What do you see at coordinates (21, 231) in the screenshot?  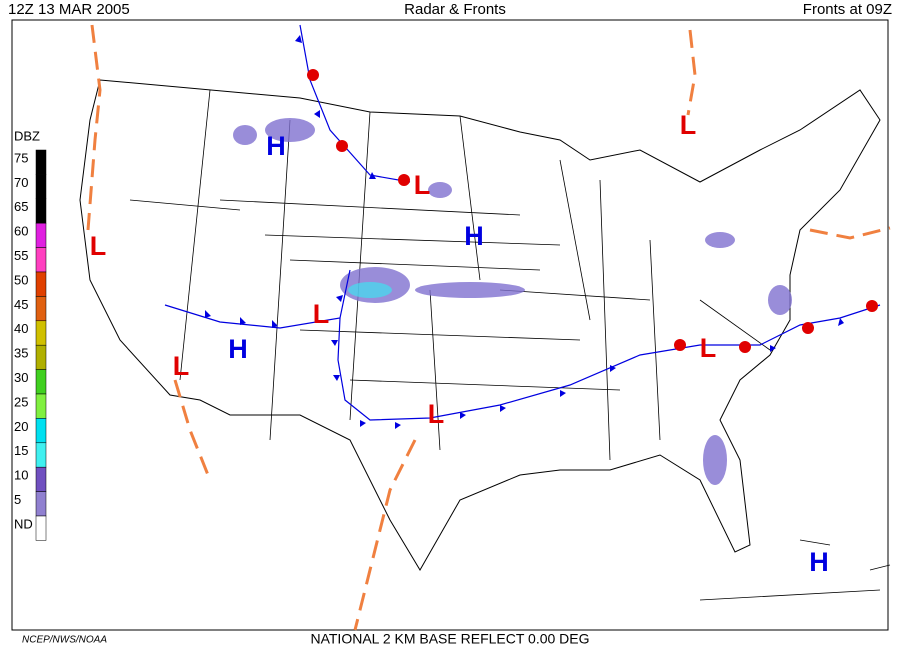 I see `legend-label: 60` at bounding box center [21, 231].